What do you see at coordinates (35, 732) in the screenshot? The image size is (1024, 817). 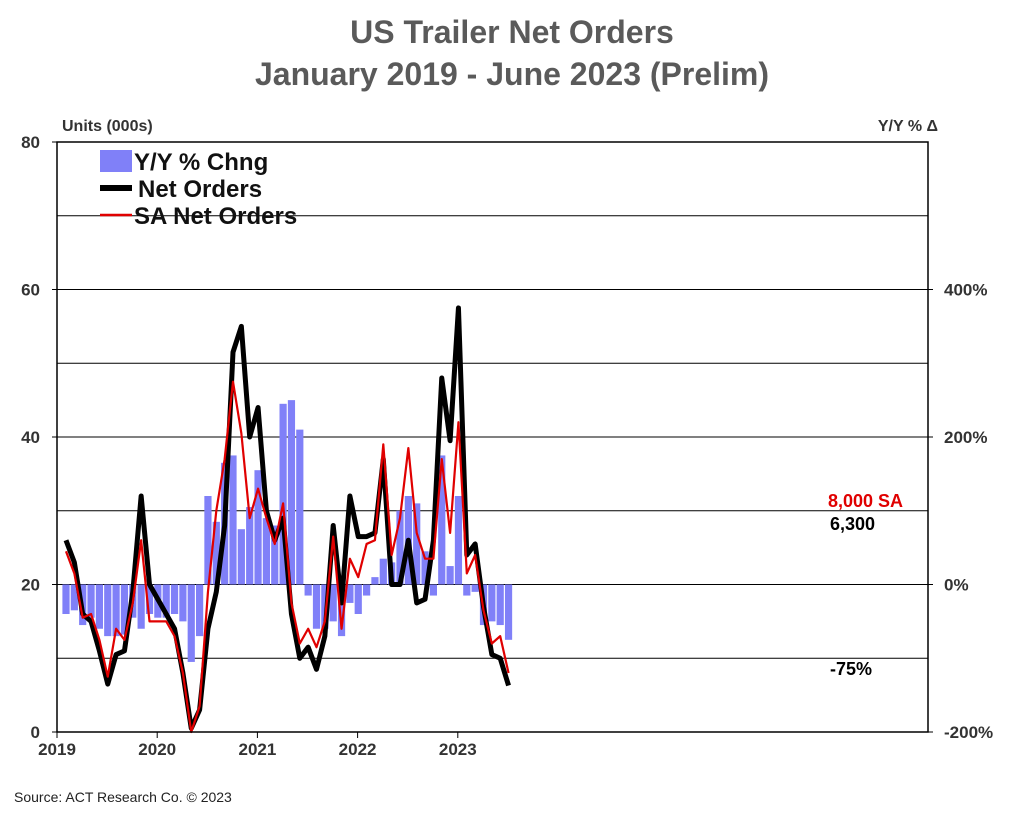 I see `left-tick-label: 0` at bounding box center [35, 732].